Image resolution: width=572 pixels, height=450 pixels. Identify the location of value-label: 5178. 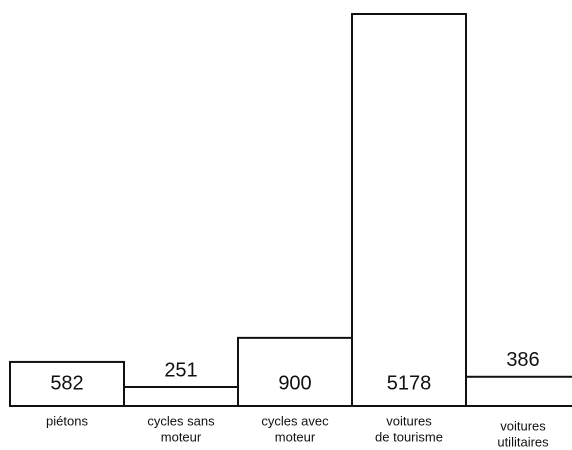
(409, 383).